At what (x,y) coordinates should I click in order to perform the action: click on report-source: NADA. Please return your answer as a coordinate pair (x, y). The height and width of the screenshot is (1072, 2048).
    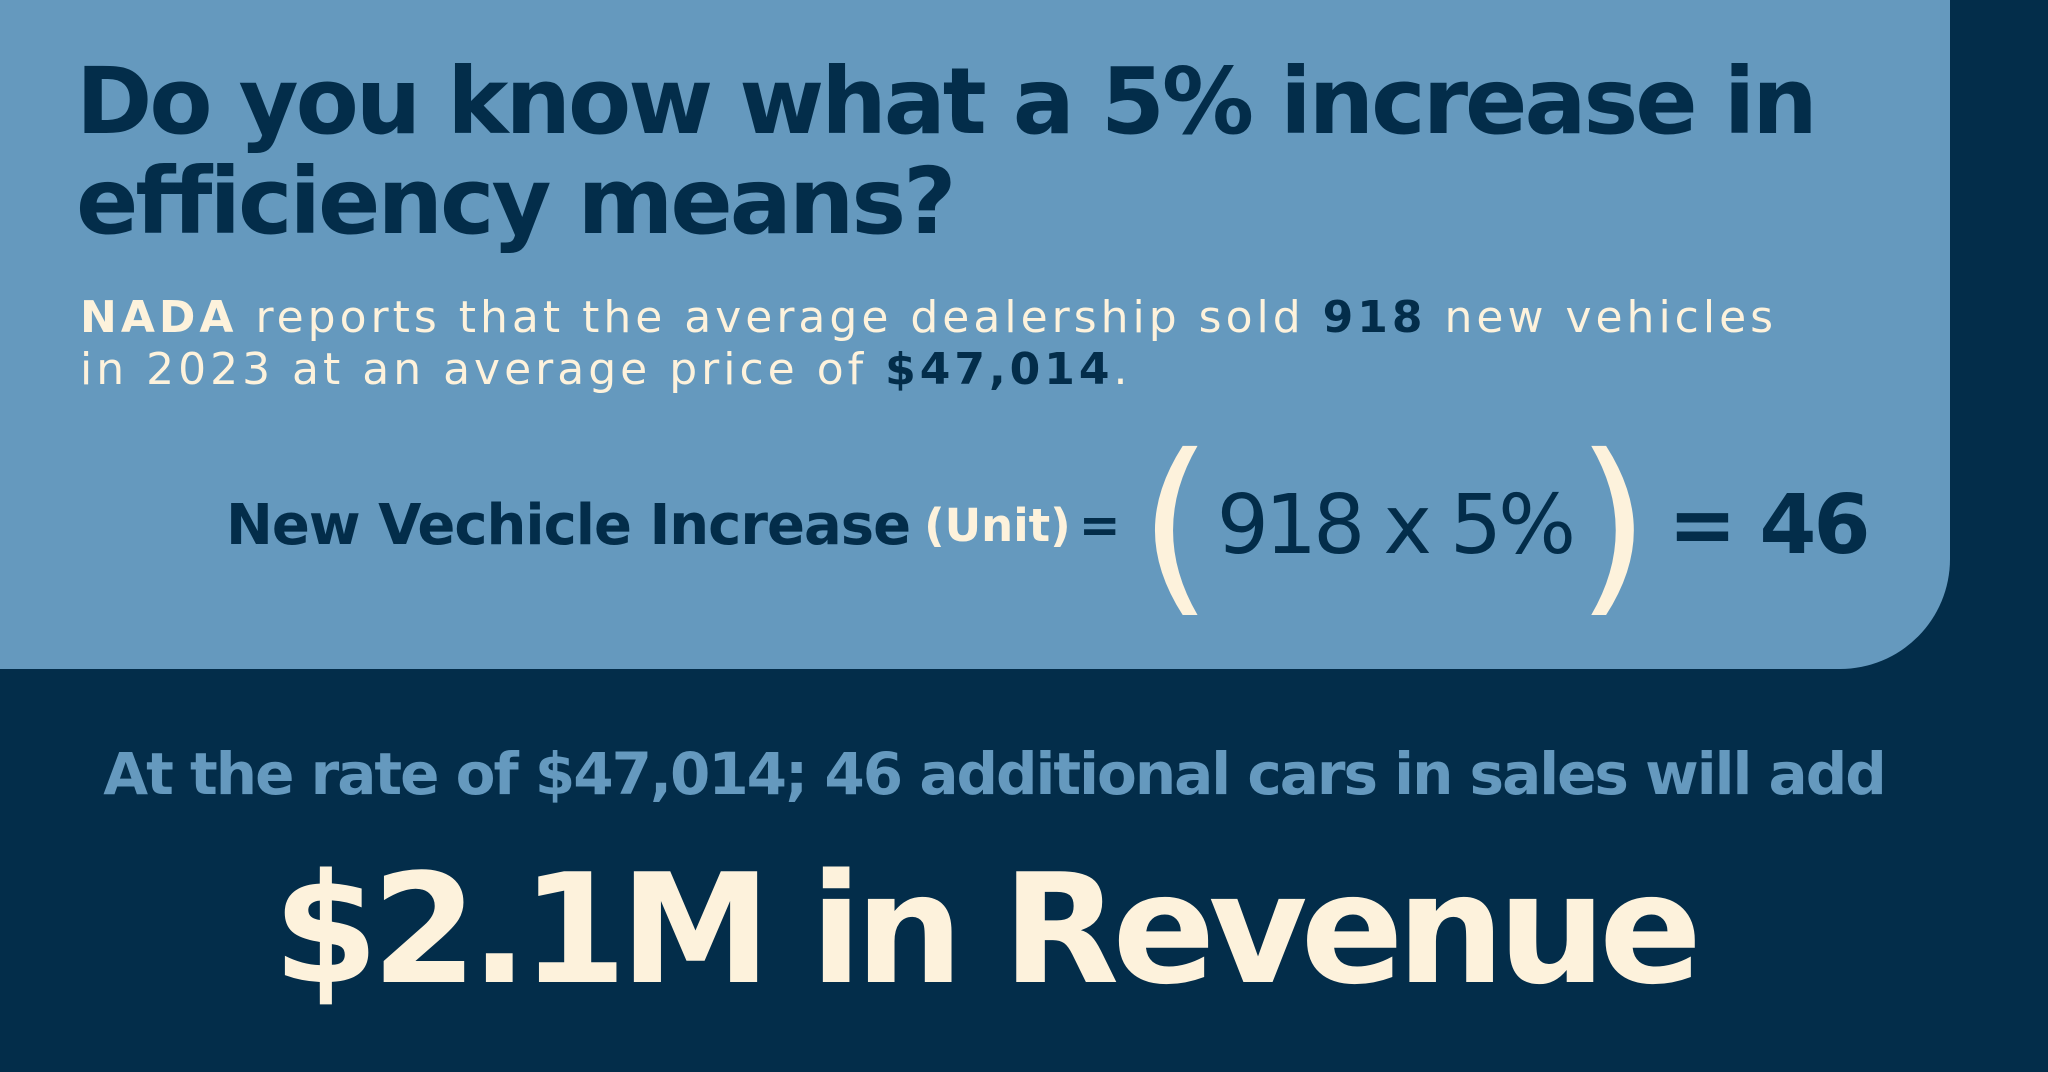
    Looking at the image, I should click on (159, 317).